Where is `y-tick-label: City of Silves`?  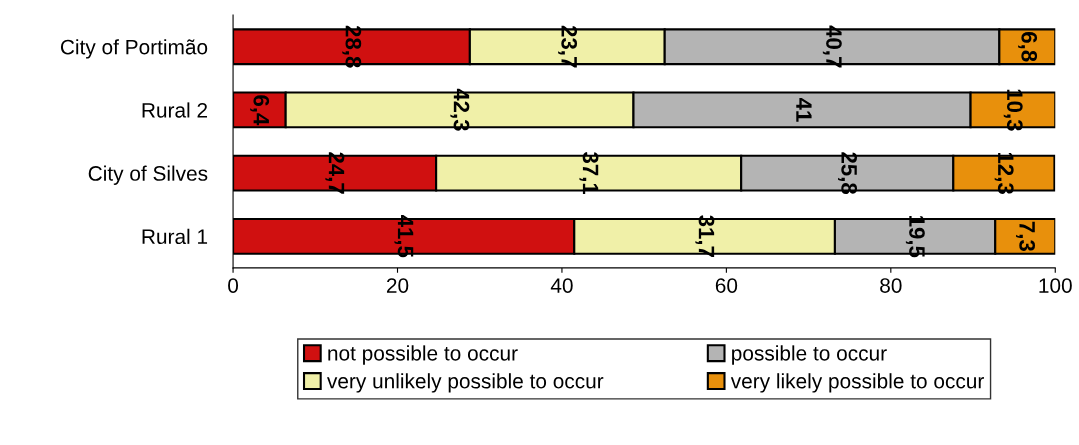 y-tick-label: City of Silves is located at coordinates (148, 175).